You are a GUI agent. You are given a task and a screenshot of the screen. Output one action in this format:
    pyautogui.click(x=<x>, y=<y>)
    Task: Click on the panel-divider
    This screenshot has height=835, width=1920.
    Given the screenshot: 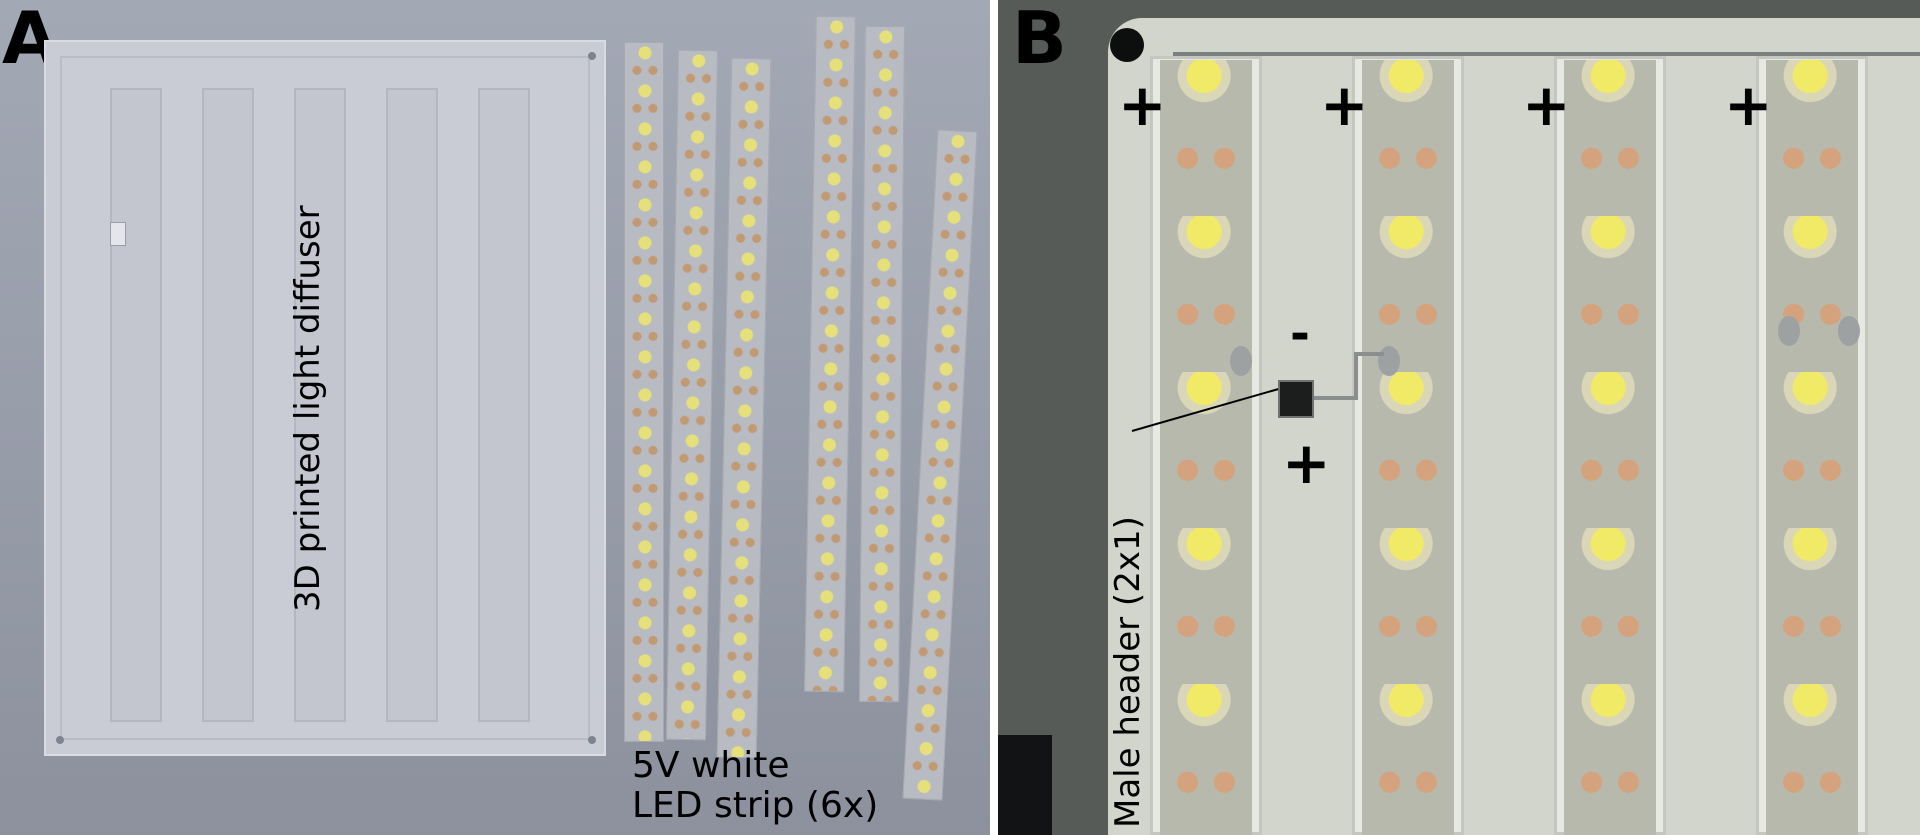 What is the action you would take?
    pyautogui.click(x=994, y=417)
    